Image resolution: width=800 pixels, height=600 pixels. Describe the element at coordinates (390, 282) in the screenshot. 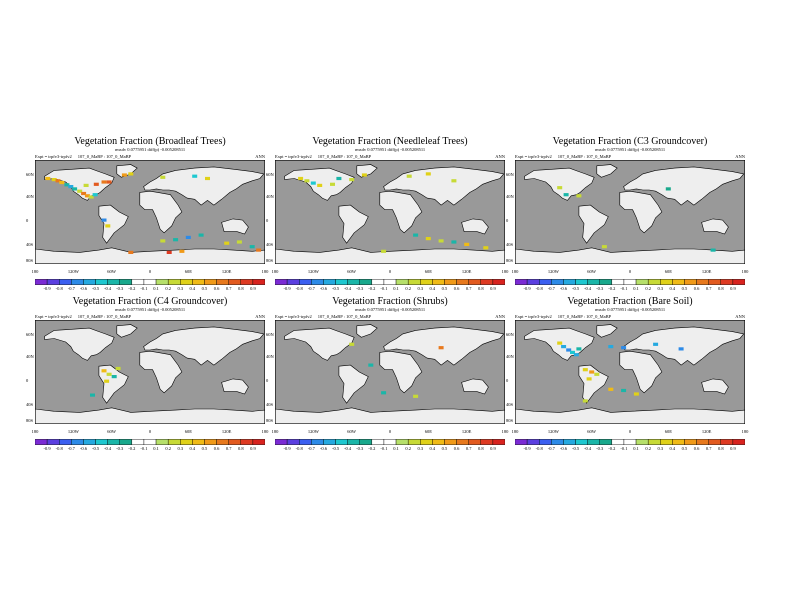

I see `color-bar` at that location.